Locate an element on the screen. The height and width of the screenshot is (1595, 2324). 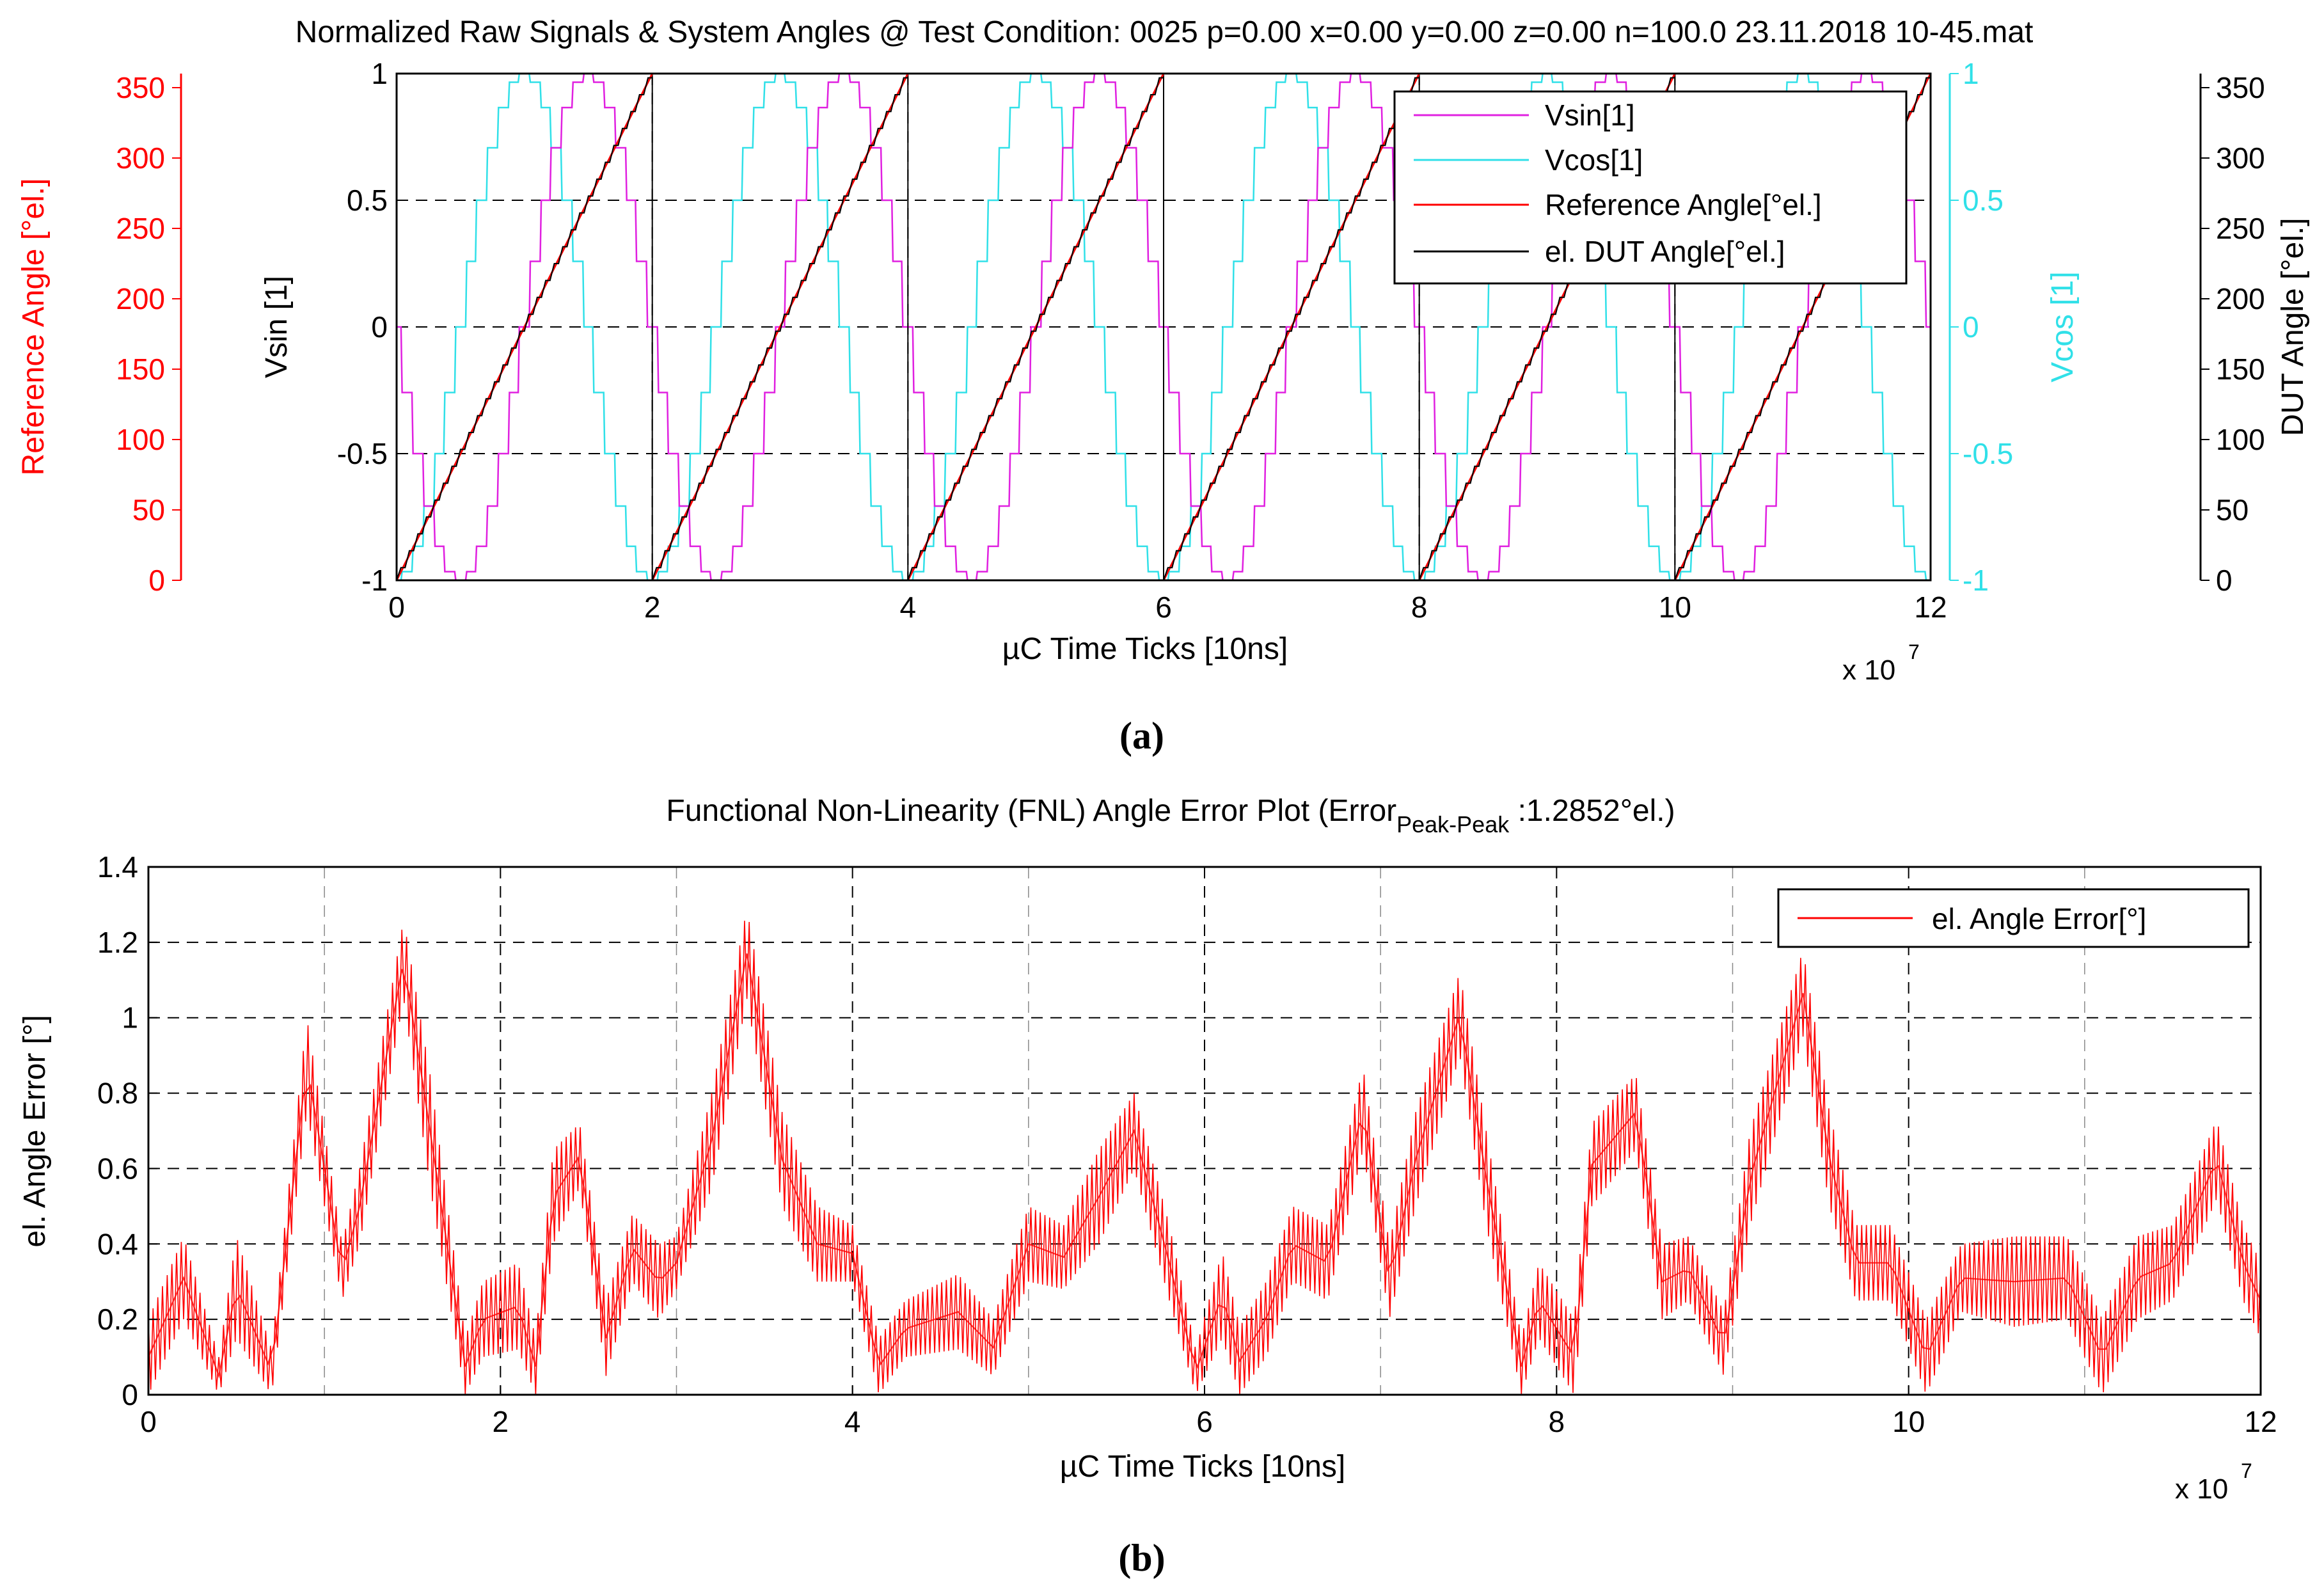
panel-a-ref-tick-label-2: 100 is located at coordinates (140, 439).